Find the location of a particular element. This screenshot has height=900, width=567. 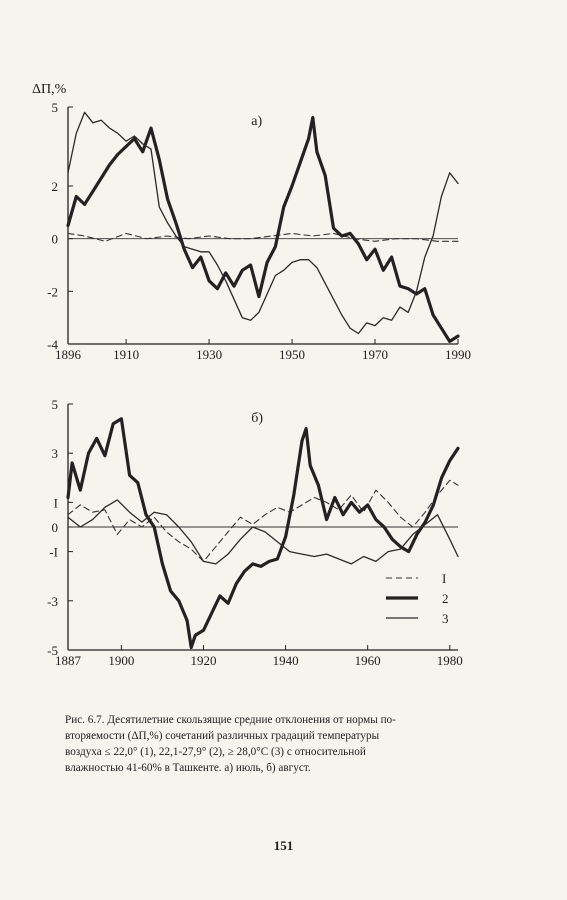

panel-1-x-tick-label: 1910 is located at coordinates (126, 354).